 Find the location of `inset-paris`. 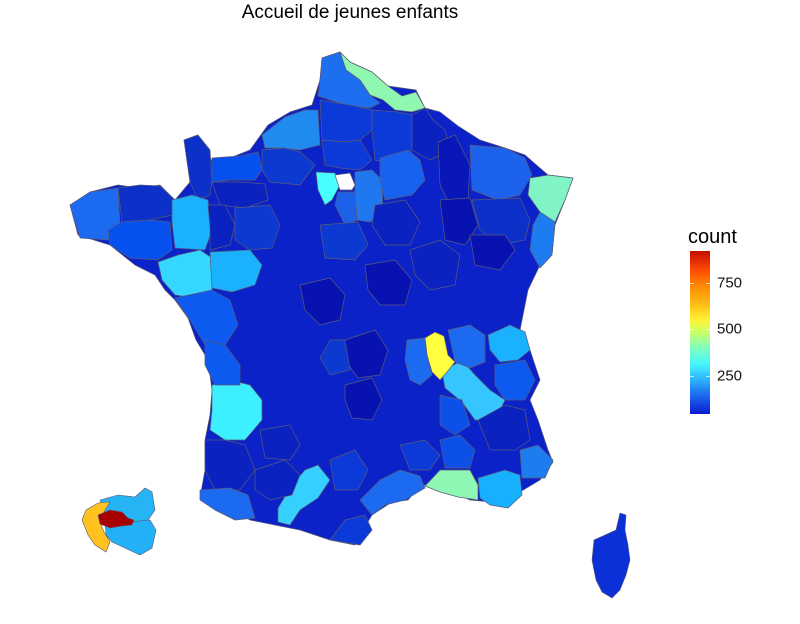

inset-paris is located at coordinates (116, 519).